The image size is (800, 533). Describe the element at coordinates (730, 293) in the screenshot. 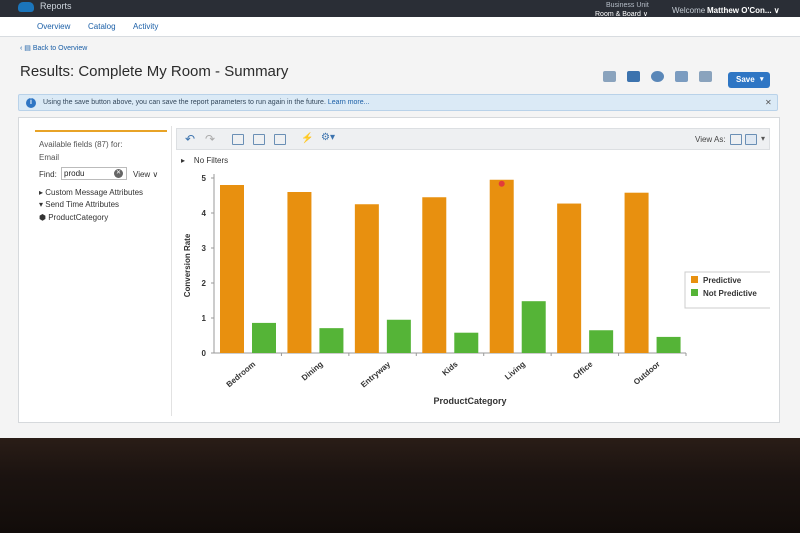

I see `legend-label: Not Predictive` at that location.